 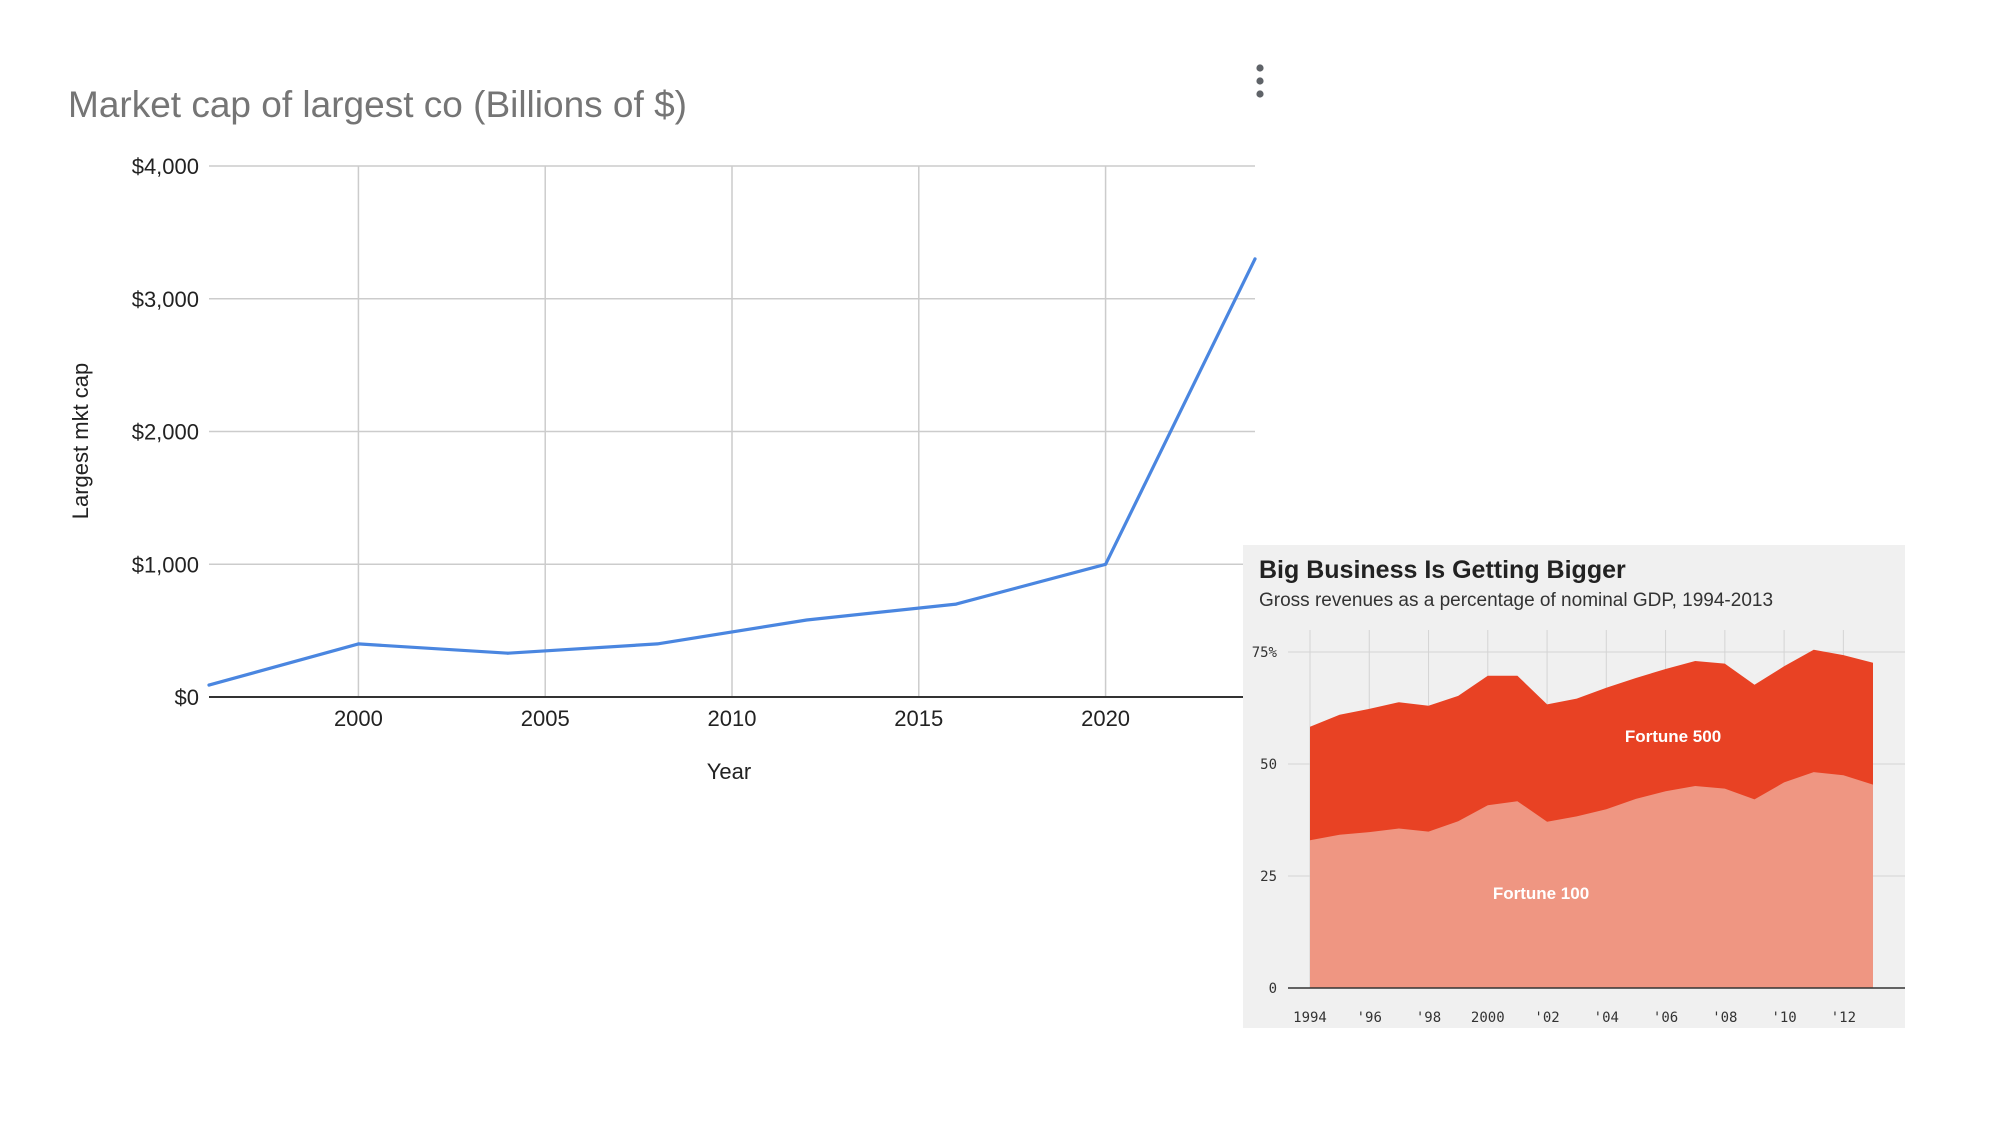 What do you see at coordinates (545, 718) in the screenshot?
I see `x-tick-label: 2005` at bounding box center [545, 718].